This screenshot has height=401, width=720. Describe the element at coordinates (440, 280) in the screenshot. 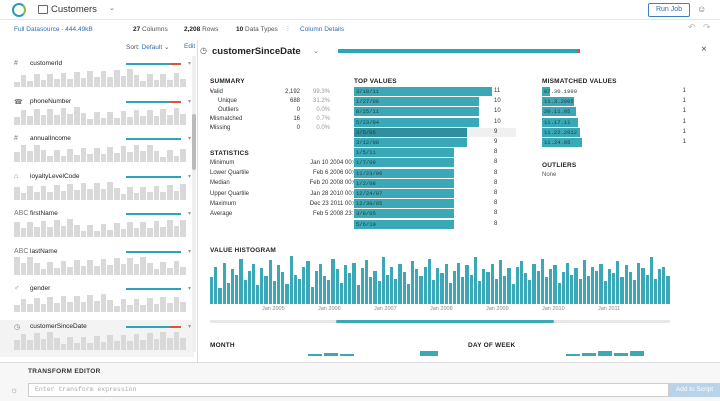

I see `value-histogram` at that location.